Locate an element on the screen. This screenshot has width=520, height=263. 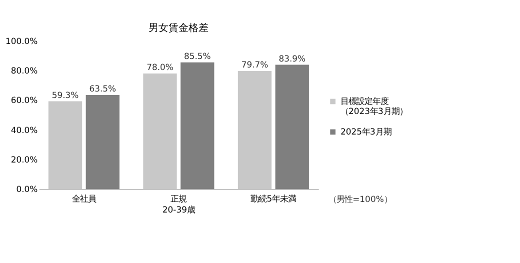
legend-label: 目標設定年度（2023年3月期） is located at coordinates (374, 106).